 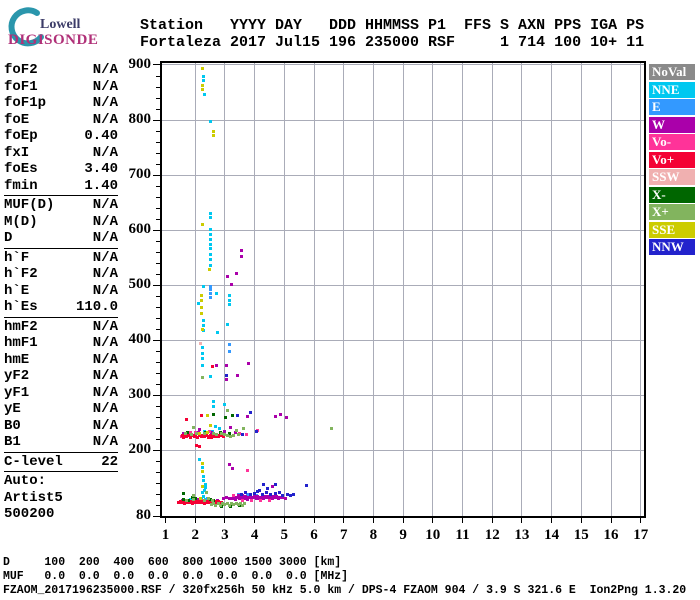 I want to click on gridline-y, so click(x=403, y=450).